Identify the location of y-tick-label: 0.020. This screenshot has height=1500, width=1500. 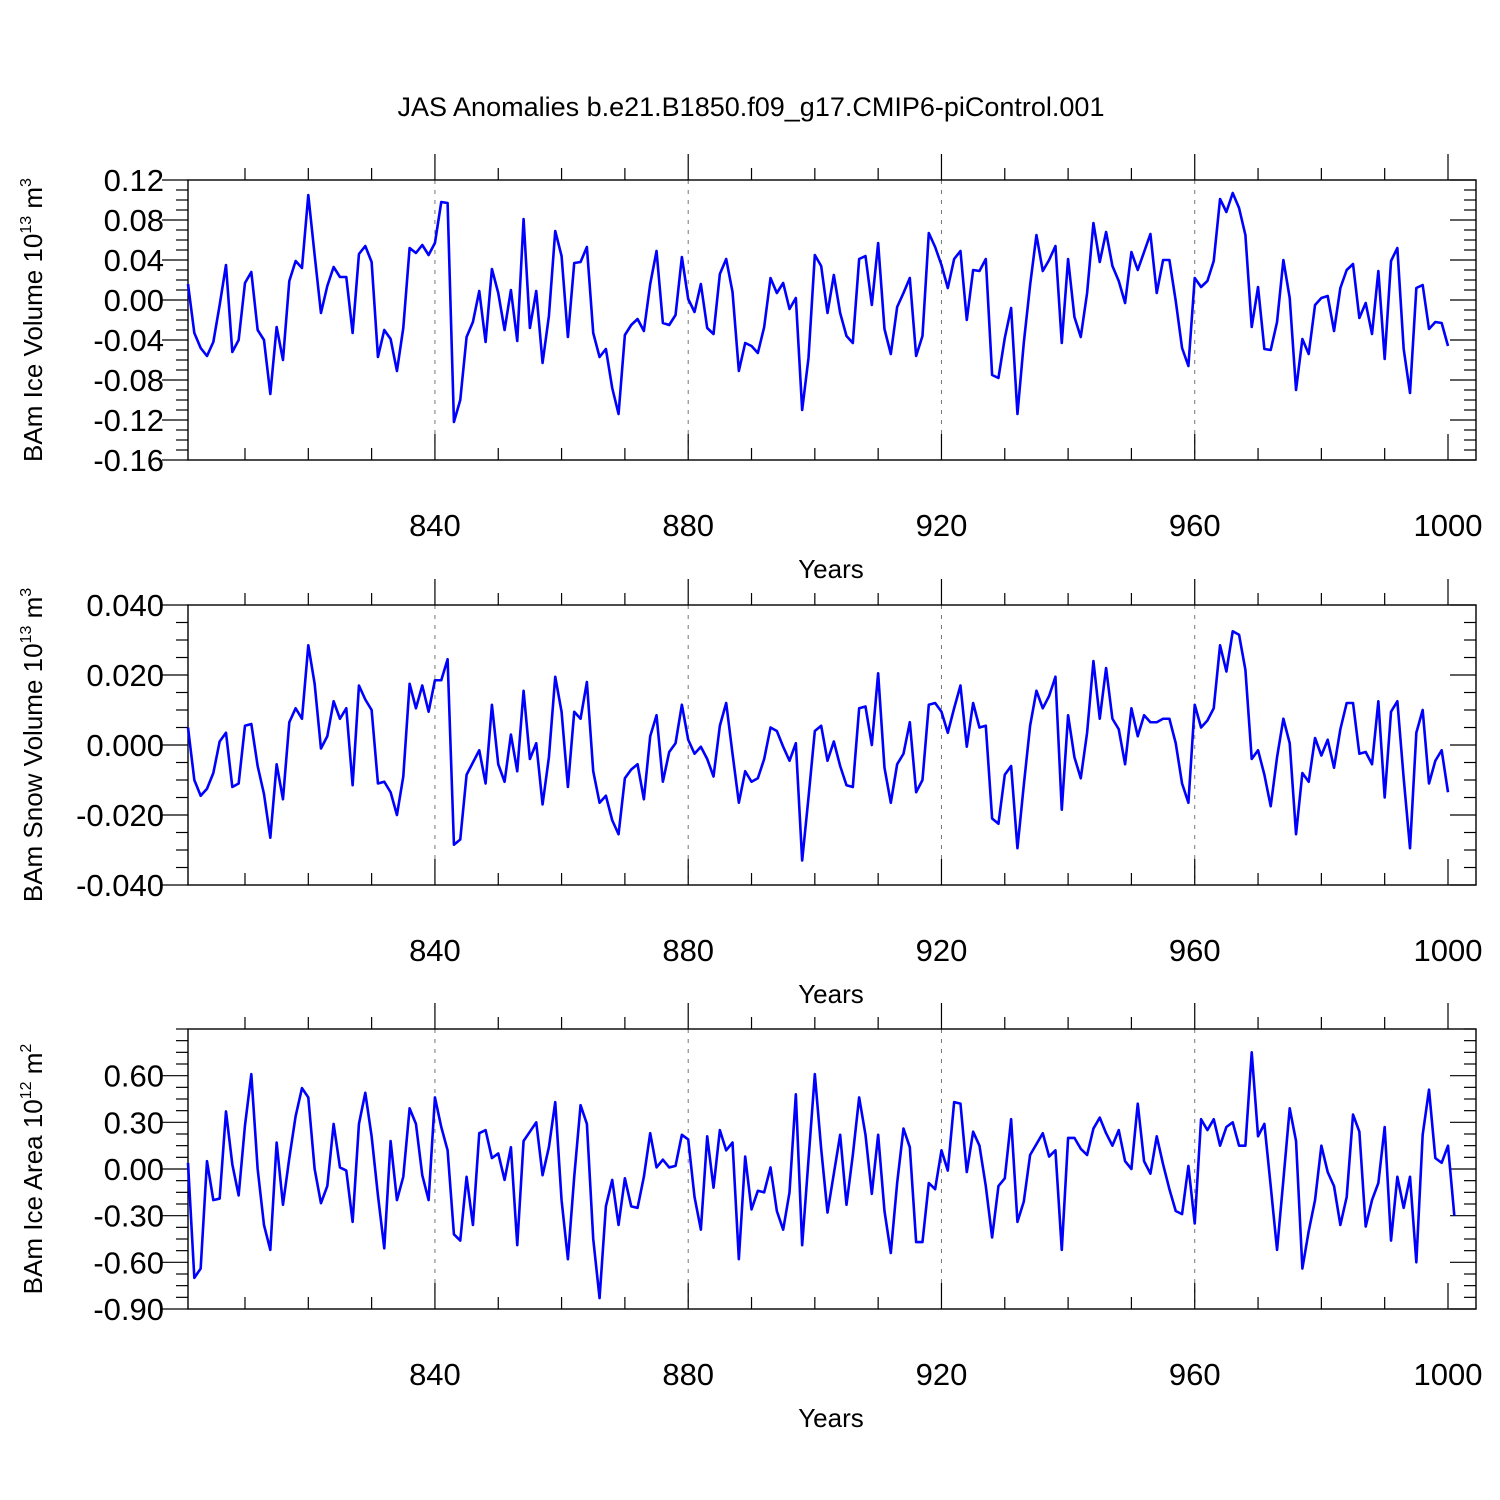
(125, 675).